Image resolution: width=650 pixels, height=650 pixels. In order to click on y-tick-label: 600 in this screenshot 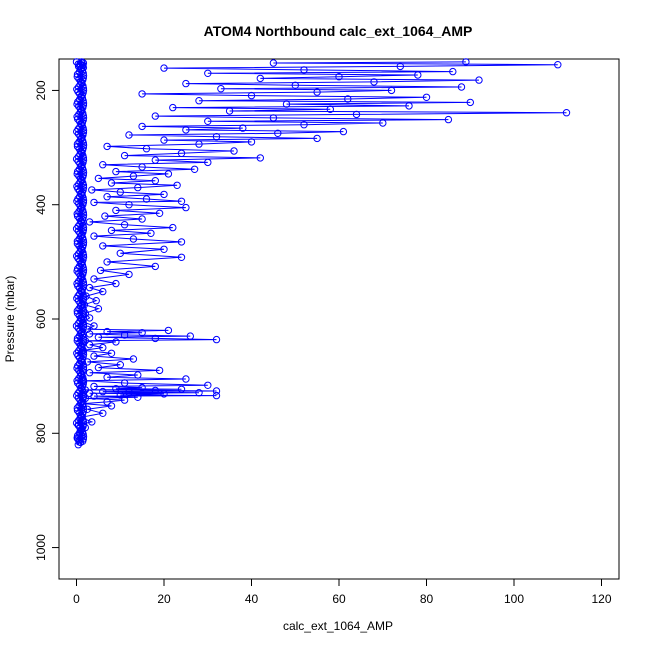, I will do `click(41, 319)`.